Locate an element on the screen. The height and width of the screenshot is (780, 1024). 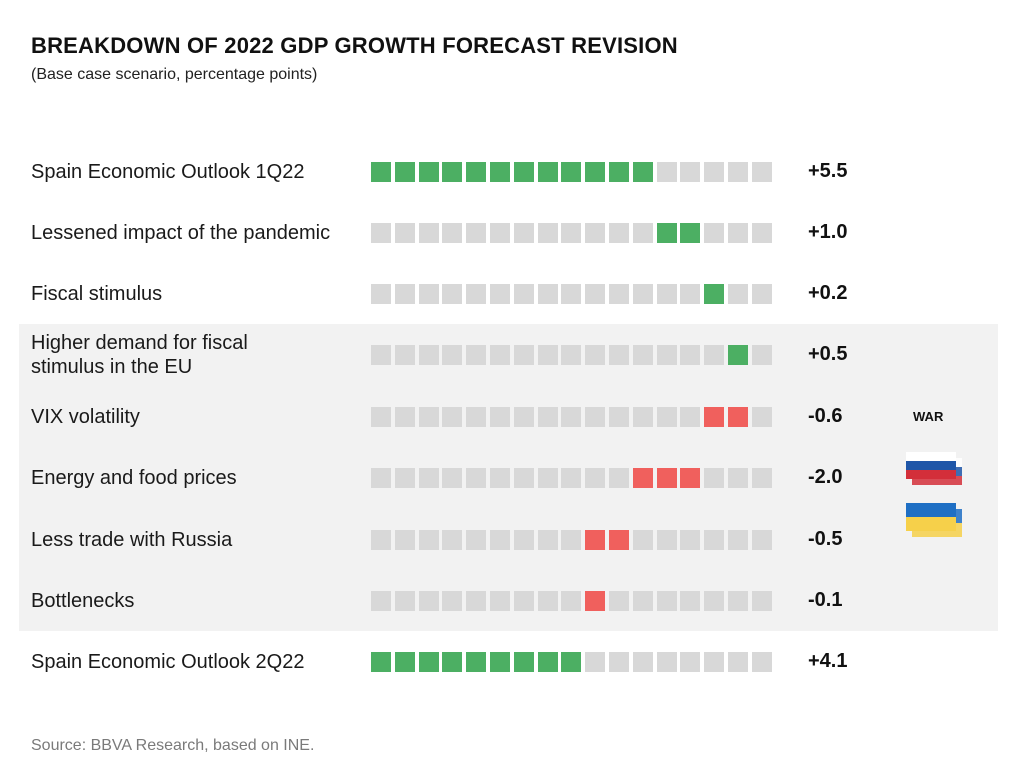
row-label: Fiscal stimulus is located at coordinates (97, 294).